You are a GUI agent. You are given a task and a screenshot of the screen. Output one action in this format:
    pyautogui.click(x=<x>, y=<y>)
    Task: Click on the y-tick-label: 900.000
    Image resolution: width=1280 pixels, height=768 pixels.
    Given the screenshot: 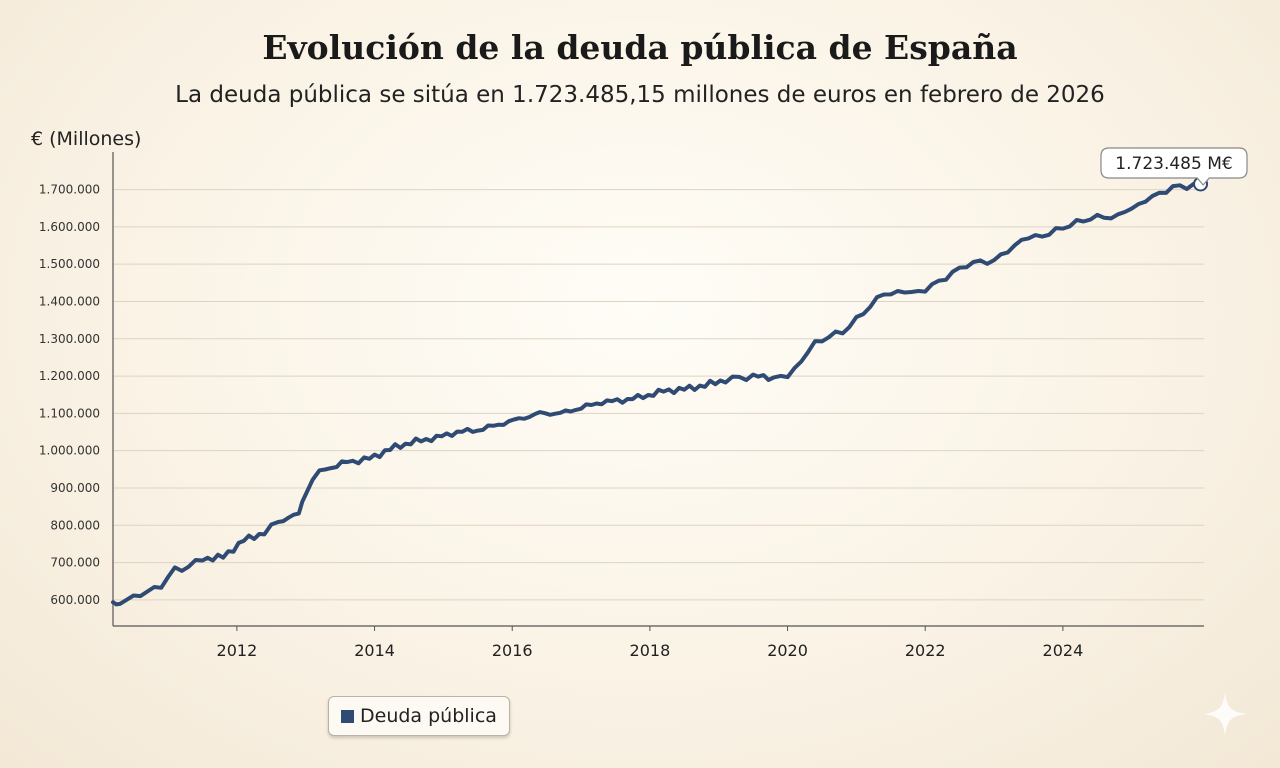 What is the action you would take?
    pyautogui.click(x=75, y=488)
    